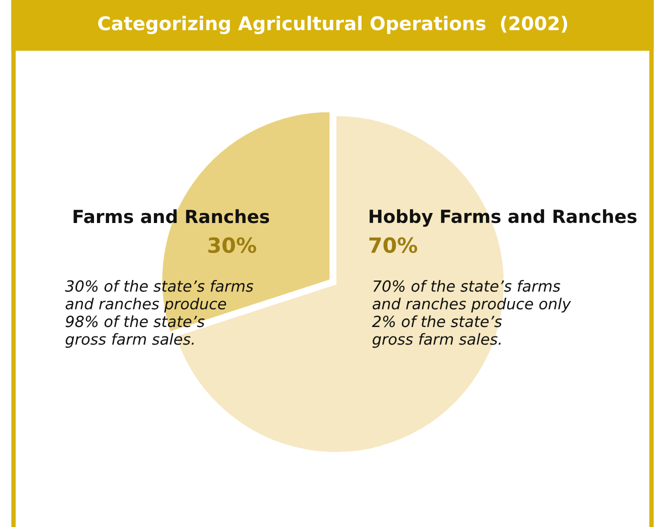  I want to click on text: 70% of the state’s farms and ranches produce only 2% of the state’s gross farm sales., so click(472, 314).